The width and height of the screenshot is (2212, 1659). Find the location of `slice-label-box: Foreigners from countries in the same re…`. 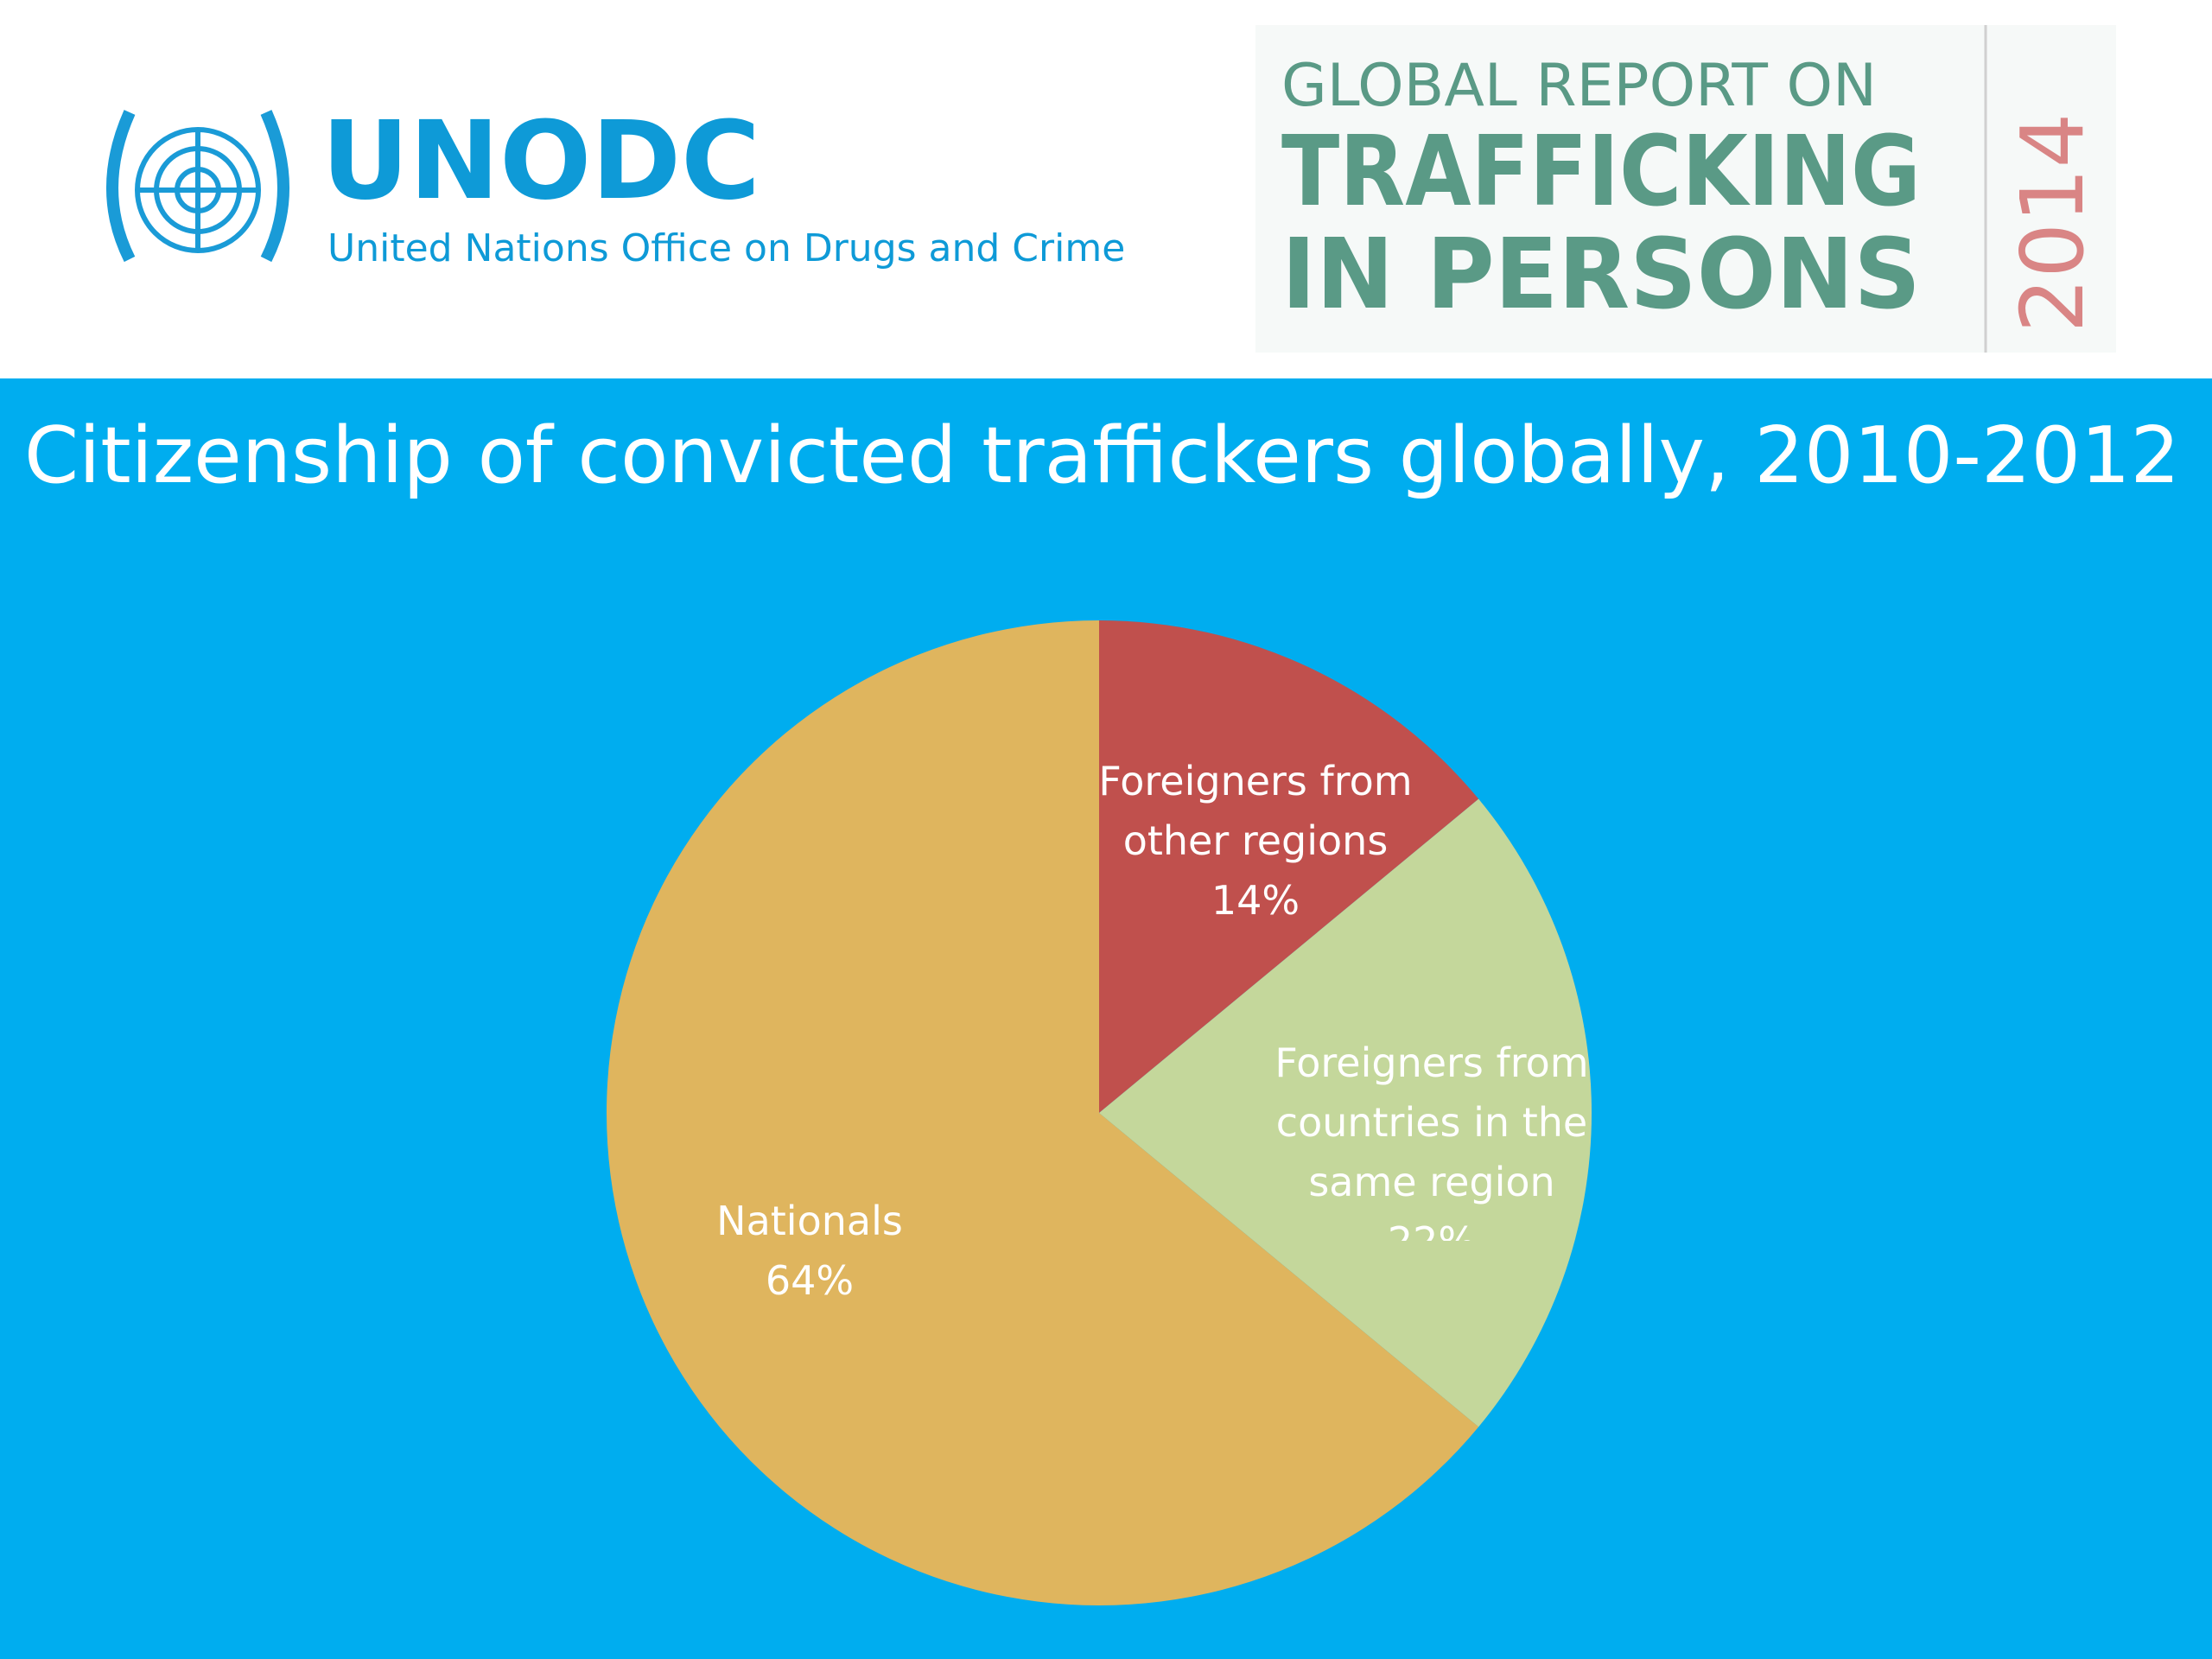

slice-label-box: Foreigners from countries in the same re… is located at coordinates (1432, 1137).